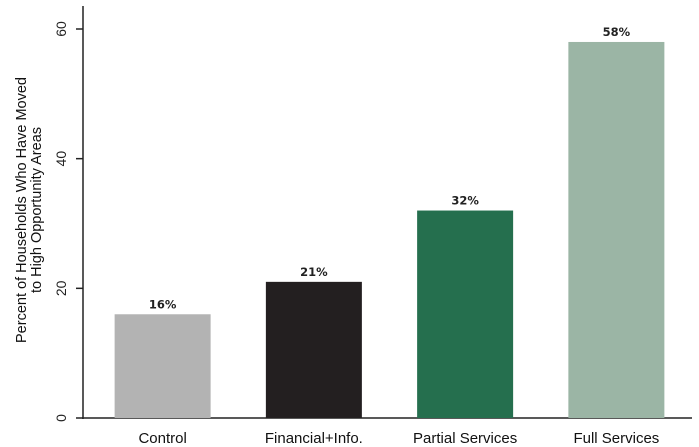  Describe the element at coordinates (61, 29) in the screenshot. I see `y-tick-label: 60` at that location.